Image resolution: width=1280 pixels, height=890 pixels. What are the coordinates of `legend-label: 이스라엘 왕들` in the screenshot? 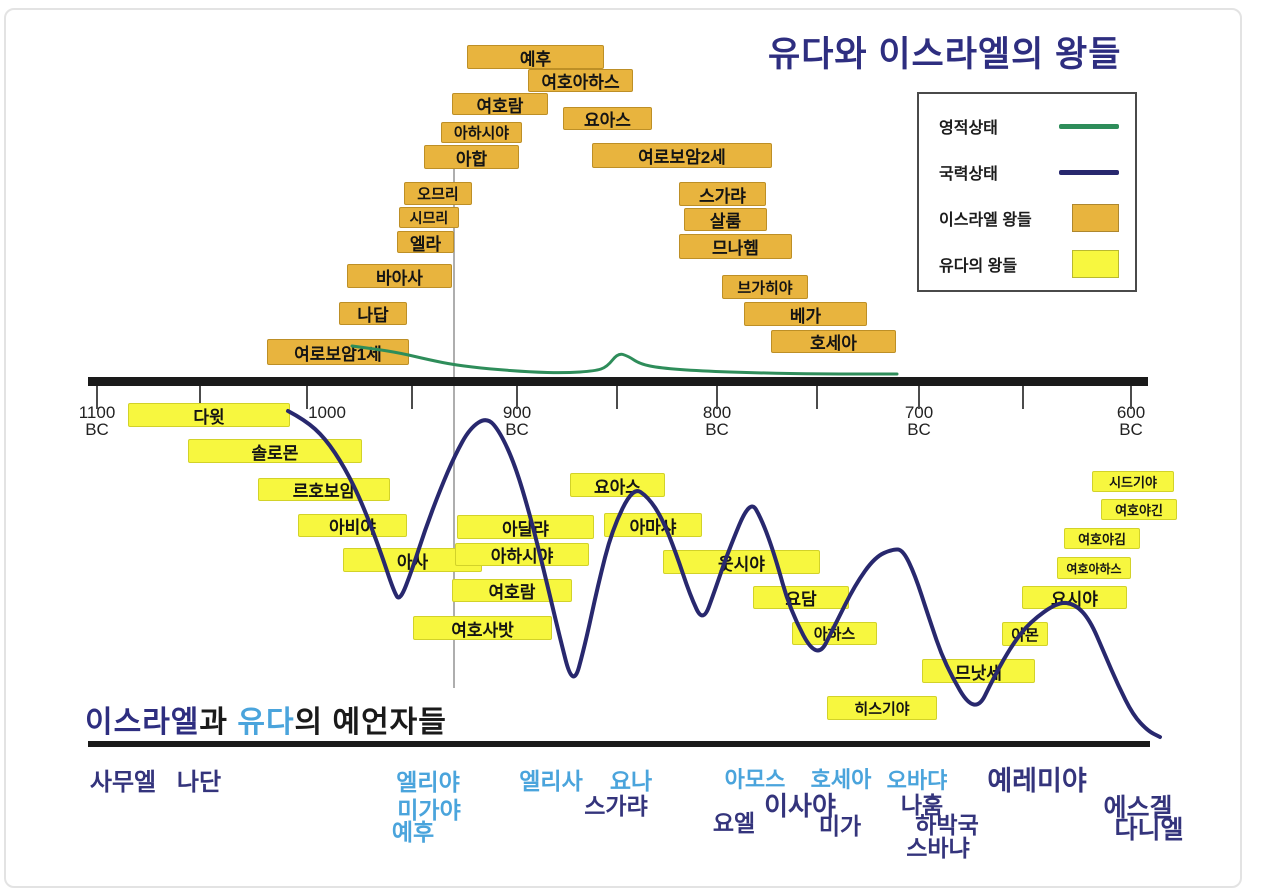 It's located at (985, 220).